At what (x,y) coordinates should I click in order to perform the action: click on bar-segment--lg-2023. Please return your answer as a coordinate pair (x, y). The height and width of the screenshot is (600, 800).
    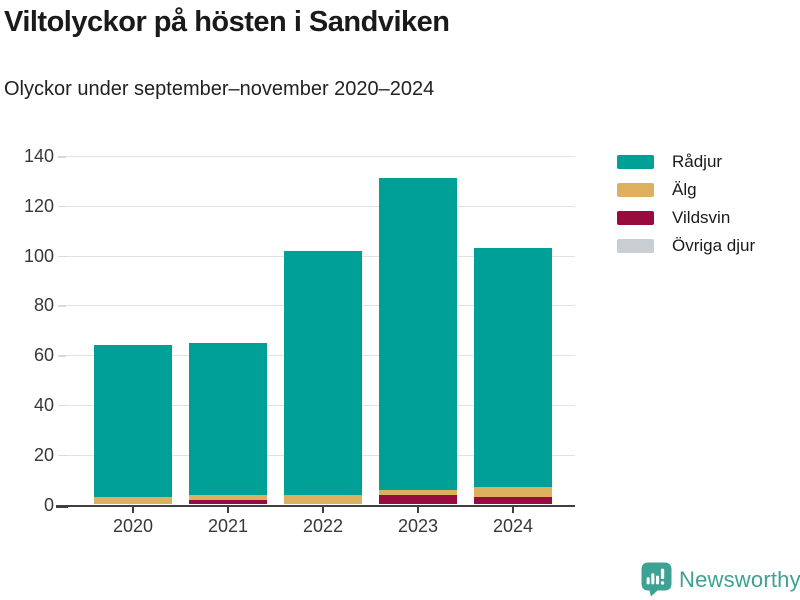
    Looking at the image, I should click on (418, 492).